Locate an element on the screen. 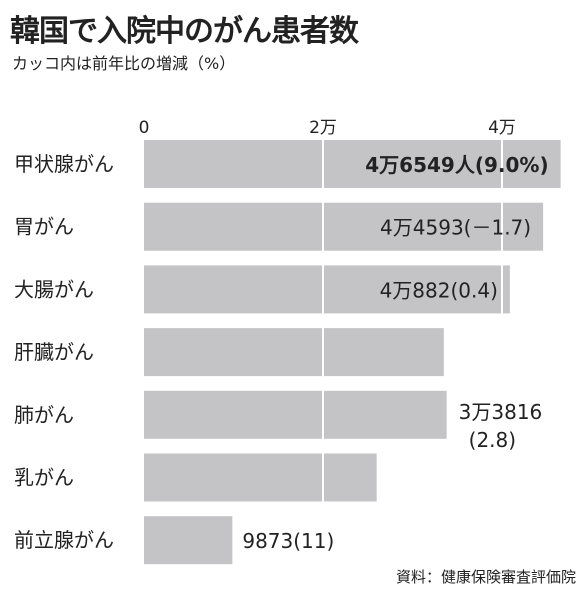  category-label: 甲状腺がん is located at coordinates (64, 164).